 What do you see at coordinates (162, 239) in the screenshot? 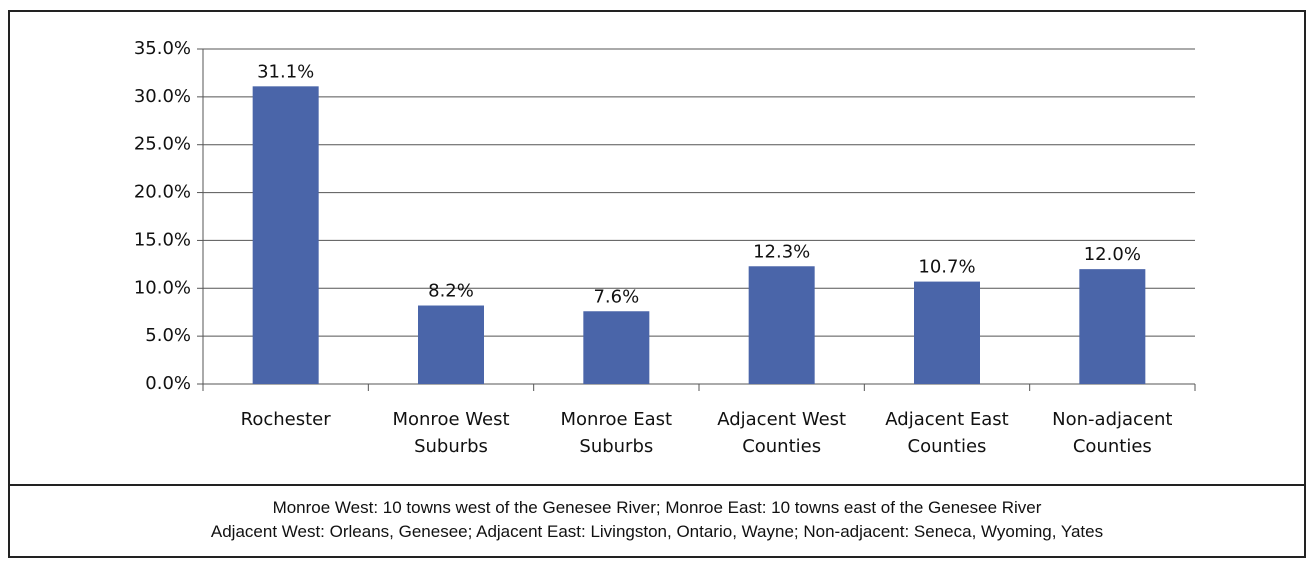
I see `y-tick-label: 15.0%` at bounding box center [162, 239].